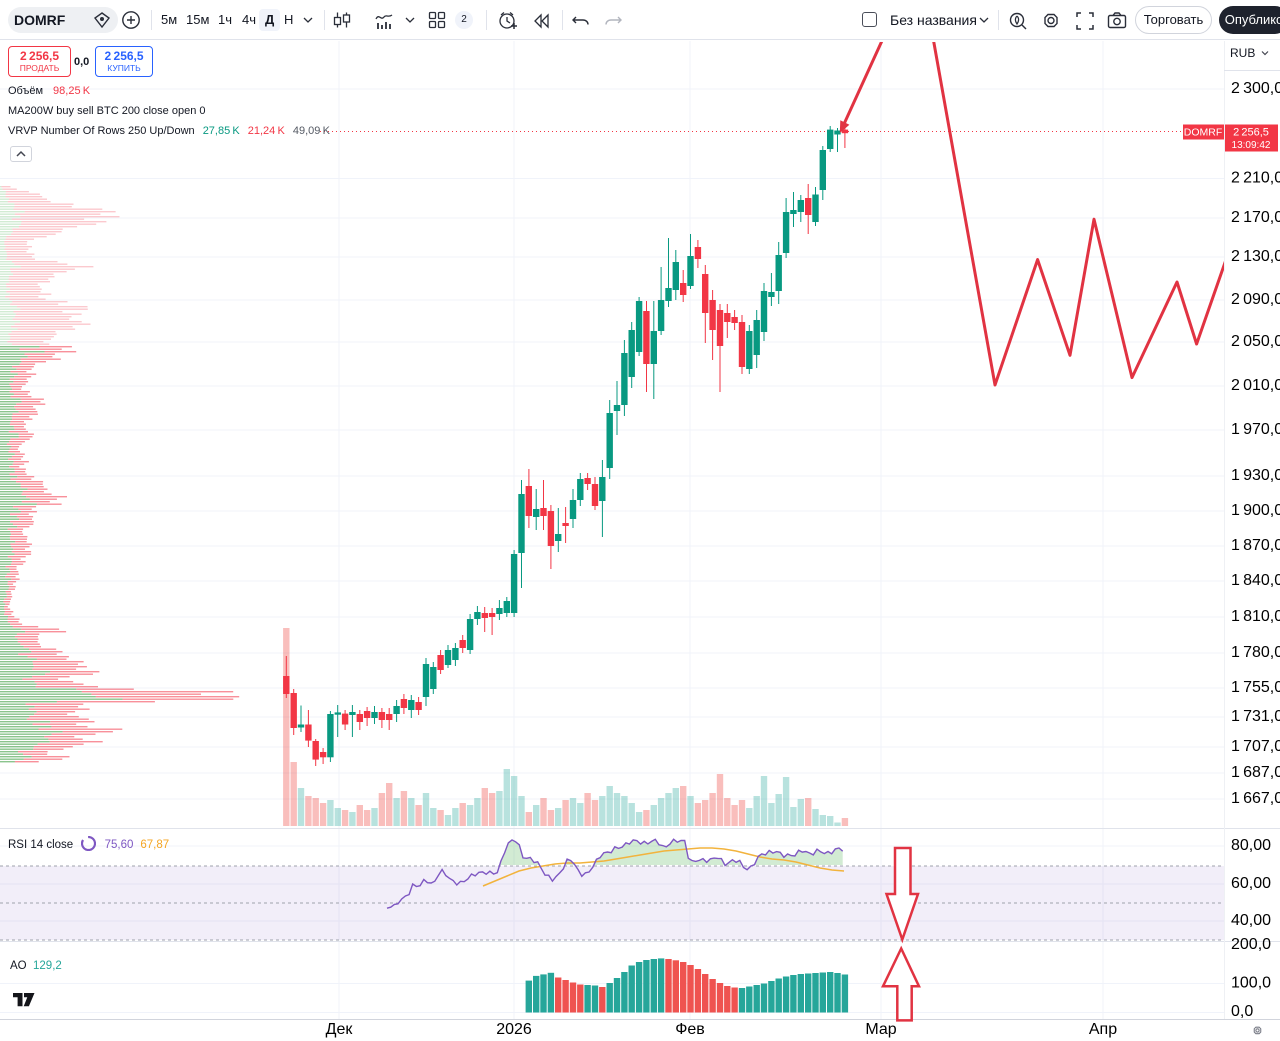 The image size is (1280, 1041). I want to click on svg-text: 2 050,0, so click(1255, 341).